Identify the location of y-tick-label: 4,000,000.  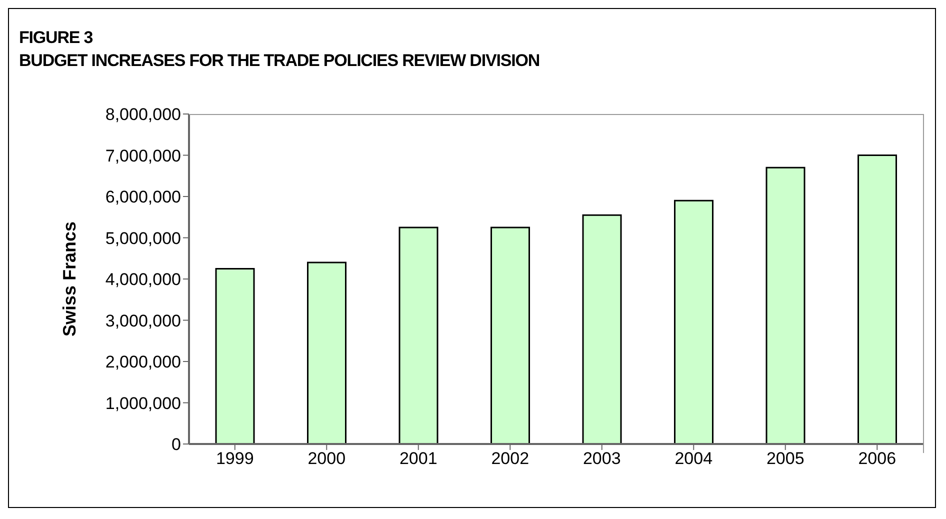
(143, 280).